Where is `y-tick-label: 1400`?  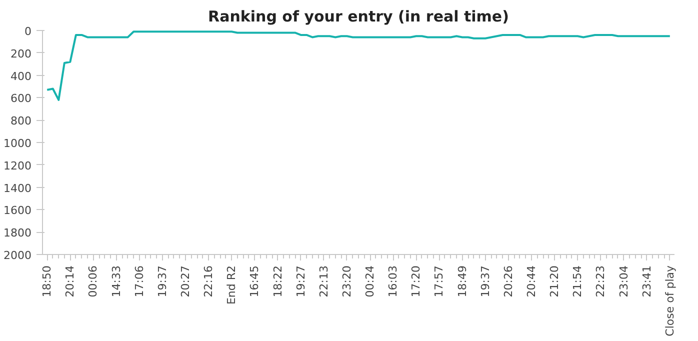
y-tick-label: 1400 is located at coordinates (18, 188).